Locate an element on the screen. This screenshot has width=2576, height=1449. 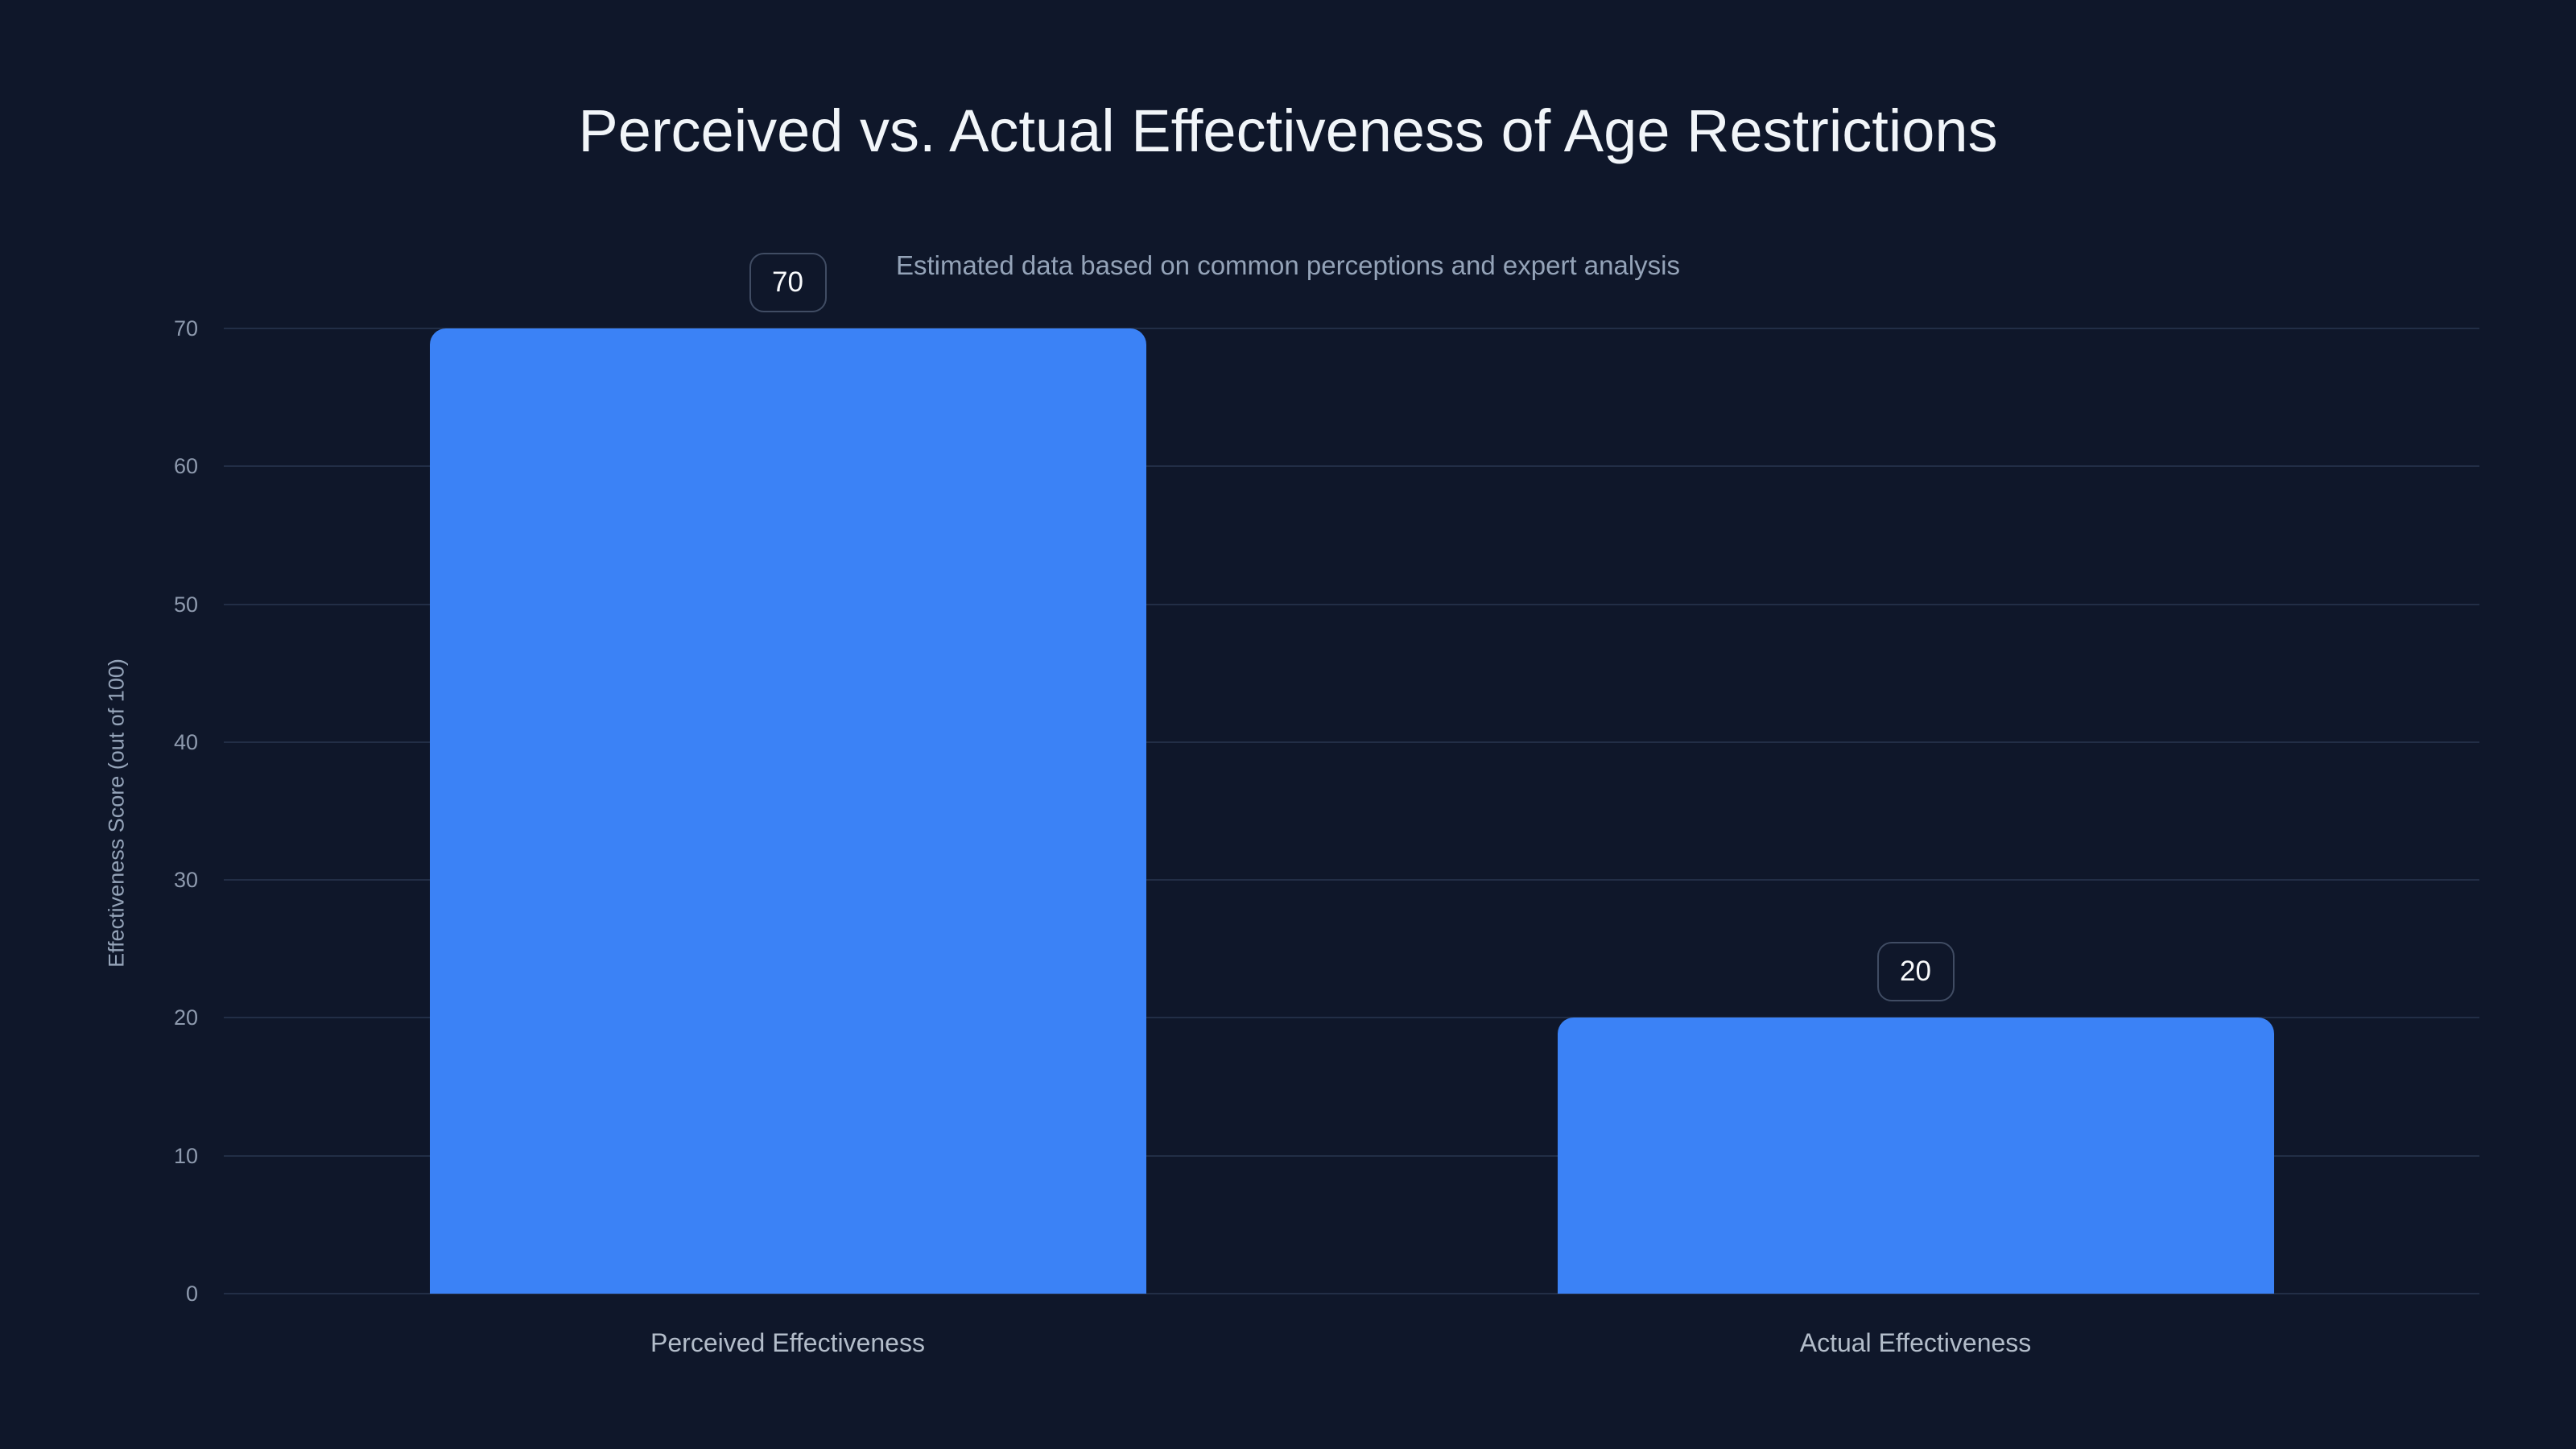
y-tick-label: 40 is located at coordinates (185, 741).